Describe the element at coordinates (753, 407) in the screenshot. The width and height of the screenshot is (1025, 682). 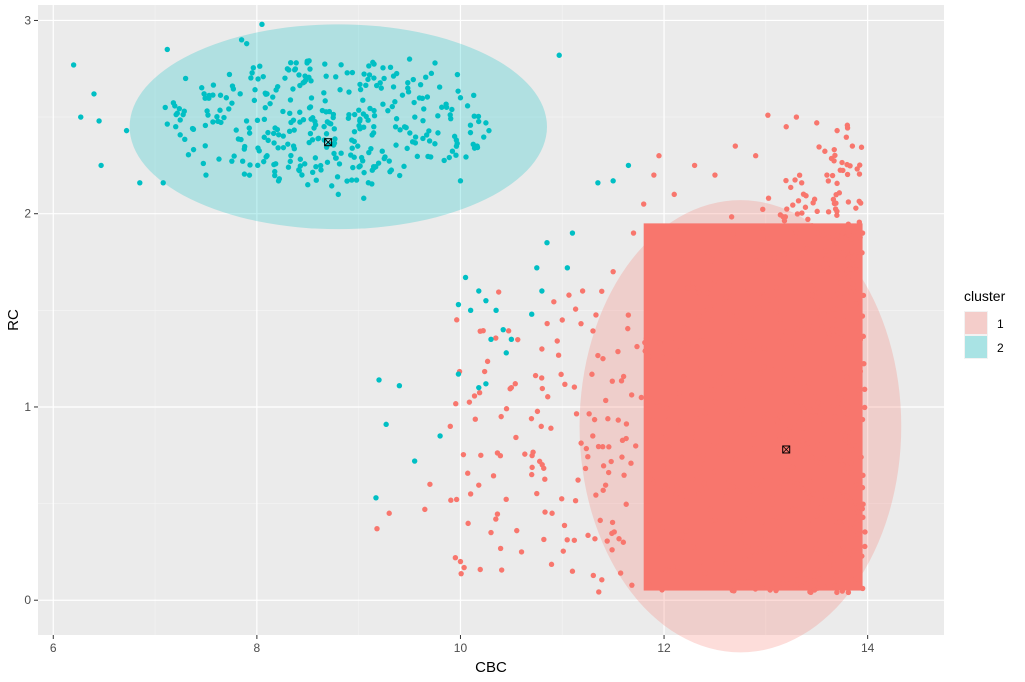
I see `dense-cluster-1-core` at that location.